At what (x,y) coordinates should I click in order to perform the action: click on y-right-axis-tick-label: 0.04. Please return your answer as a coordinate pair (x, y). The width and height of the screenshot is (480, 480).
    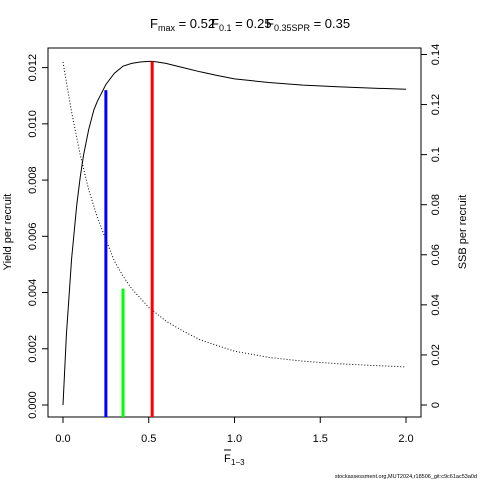
    Looking at the image, I should click on (436, 304).